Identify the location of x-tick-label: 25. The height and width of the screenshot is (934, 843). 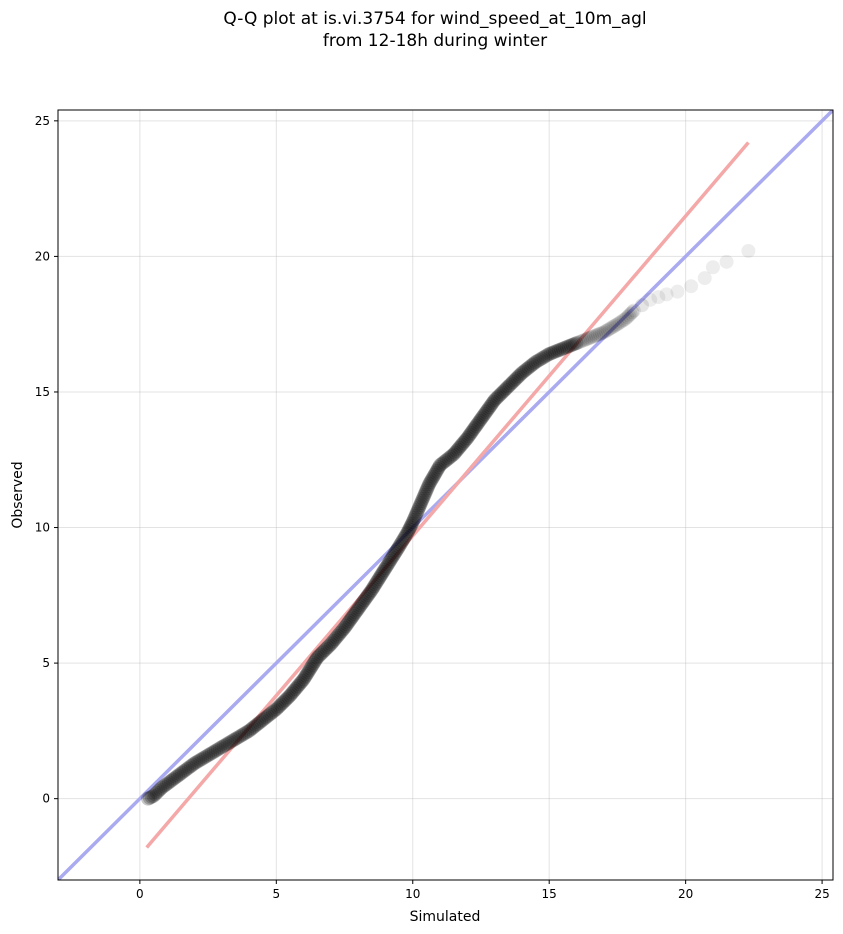
(821, 894).